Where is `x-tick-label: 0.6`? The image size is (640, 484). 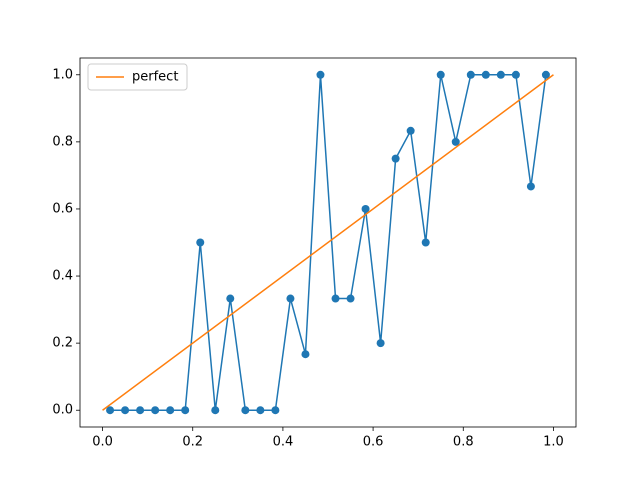 x-tick-label: 0.6 is located at coordinates (373, 442).